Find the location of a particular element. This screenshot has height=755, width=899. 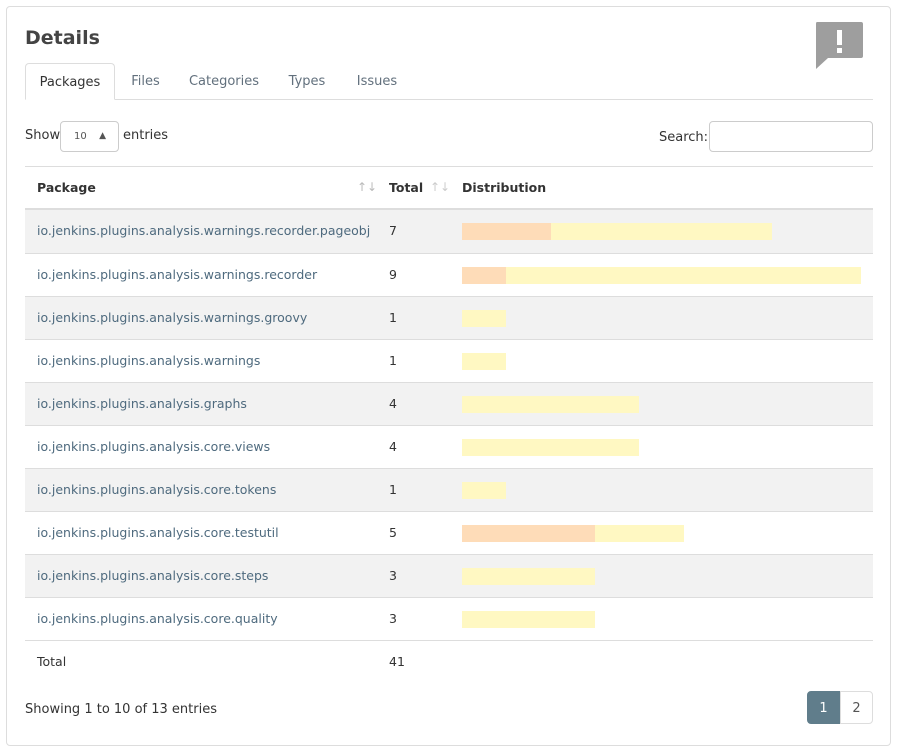

page-size: 10 is located at coordinates (80, 136).